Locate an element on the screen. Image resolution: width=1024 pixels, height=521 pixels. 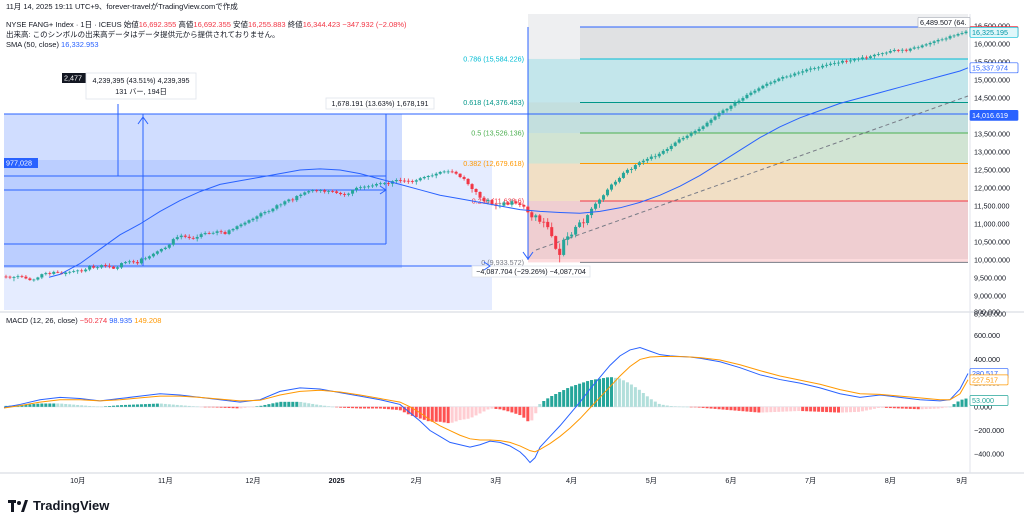
down-arrow-head is located at coordinates (528, 255).